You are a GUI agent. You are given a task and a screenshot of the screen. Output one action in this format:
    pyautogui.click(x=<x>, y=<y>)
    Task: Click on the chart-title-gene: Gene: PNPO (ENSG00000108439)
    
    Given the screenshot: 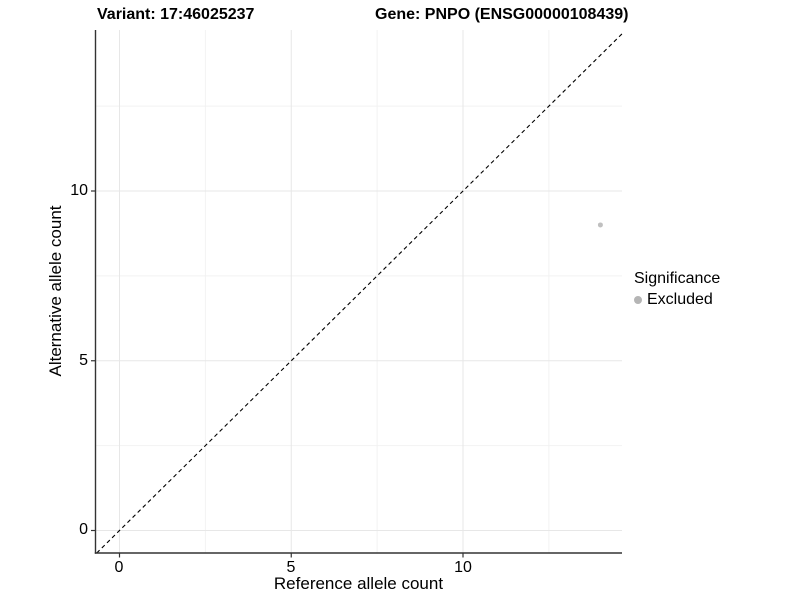 What is the action you would take?
    pyautogui.click(x=502, y=14)
    